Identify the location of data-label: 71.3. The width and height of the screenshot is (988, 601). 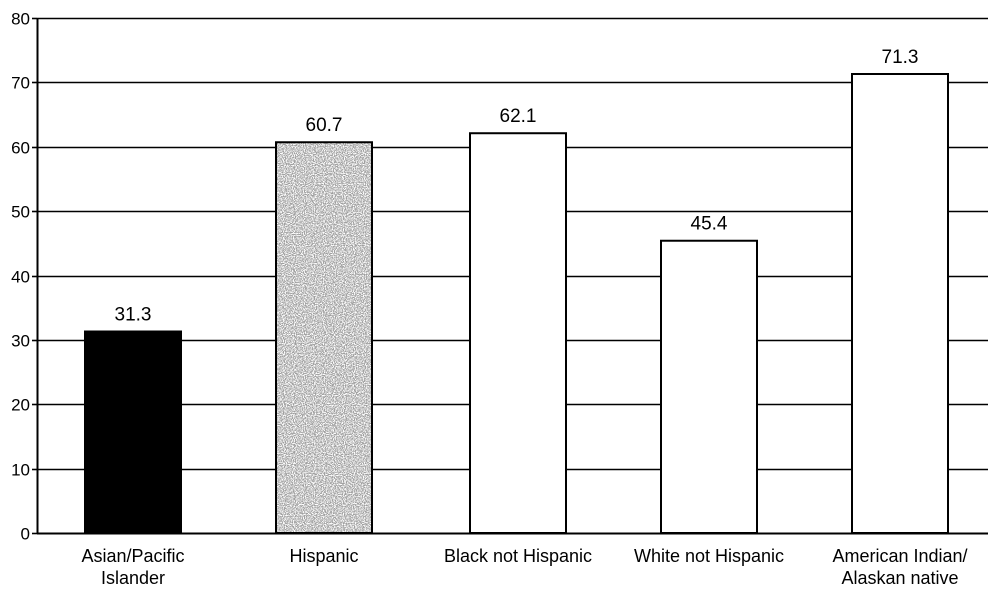
(900, 57).